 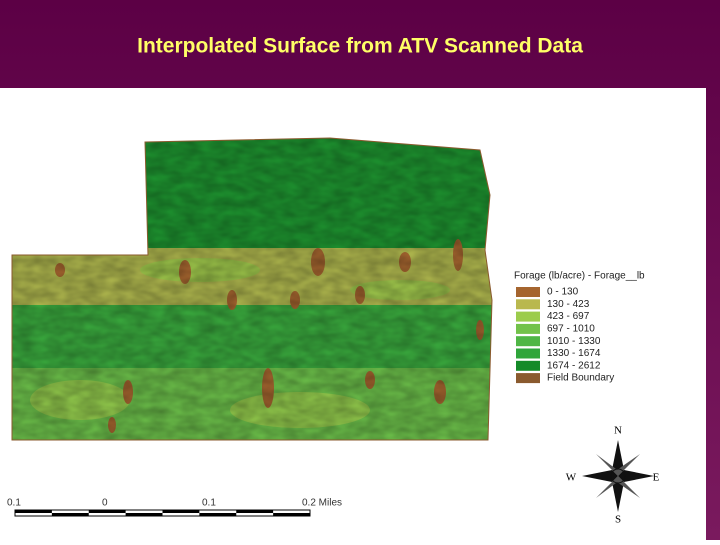 What do you see at coordinates (174, 507) in the screenshot?
I see `scale-bar: 0.1 0 0.1 0.2 Miles` at bounding box center [174, 507].